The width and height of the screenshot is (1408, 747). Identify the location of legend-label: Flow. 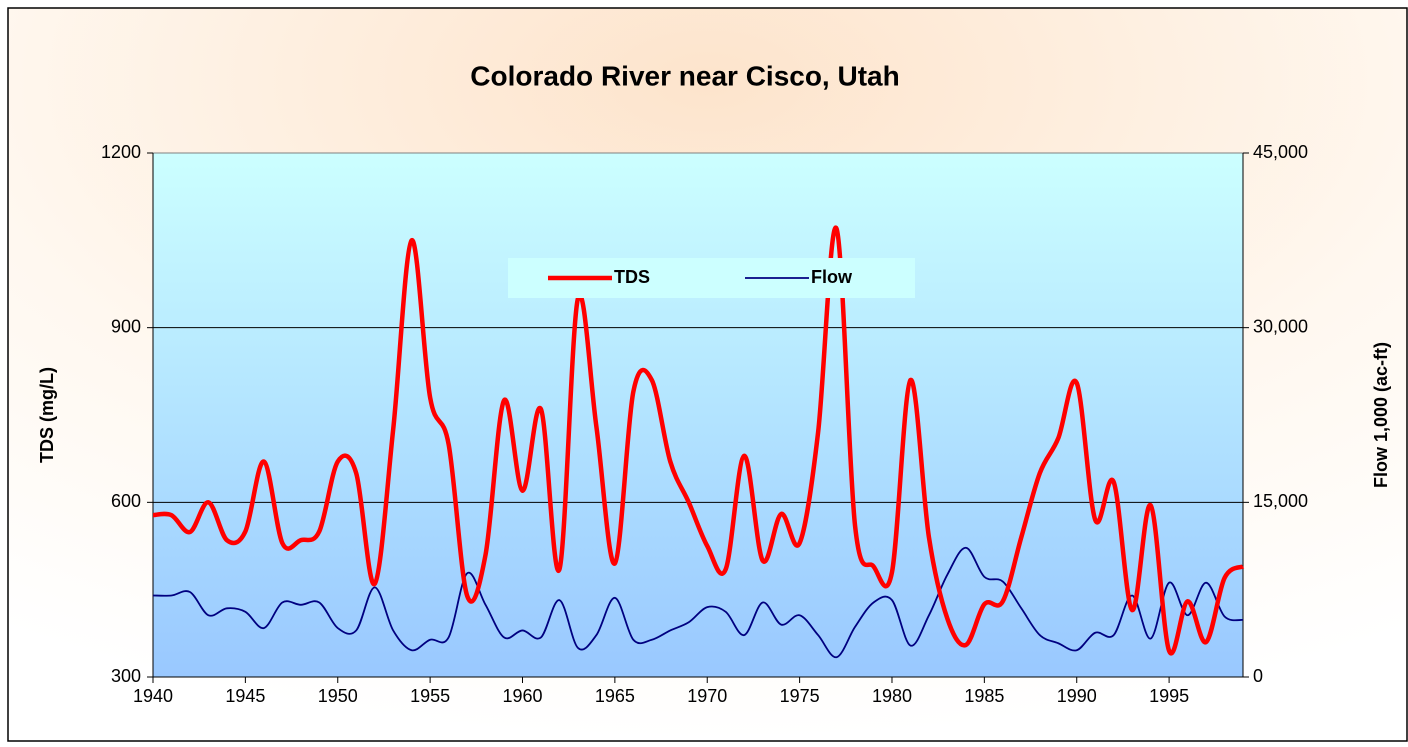
(832, 277).